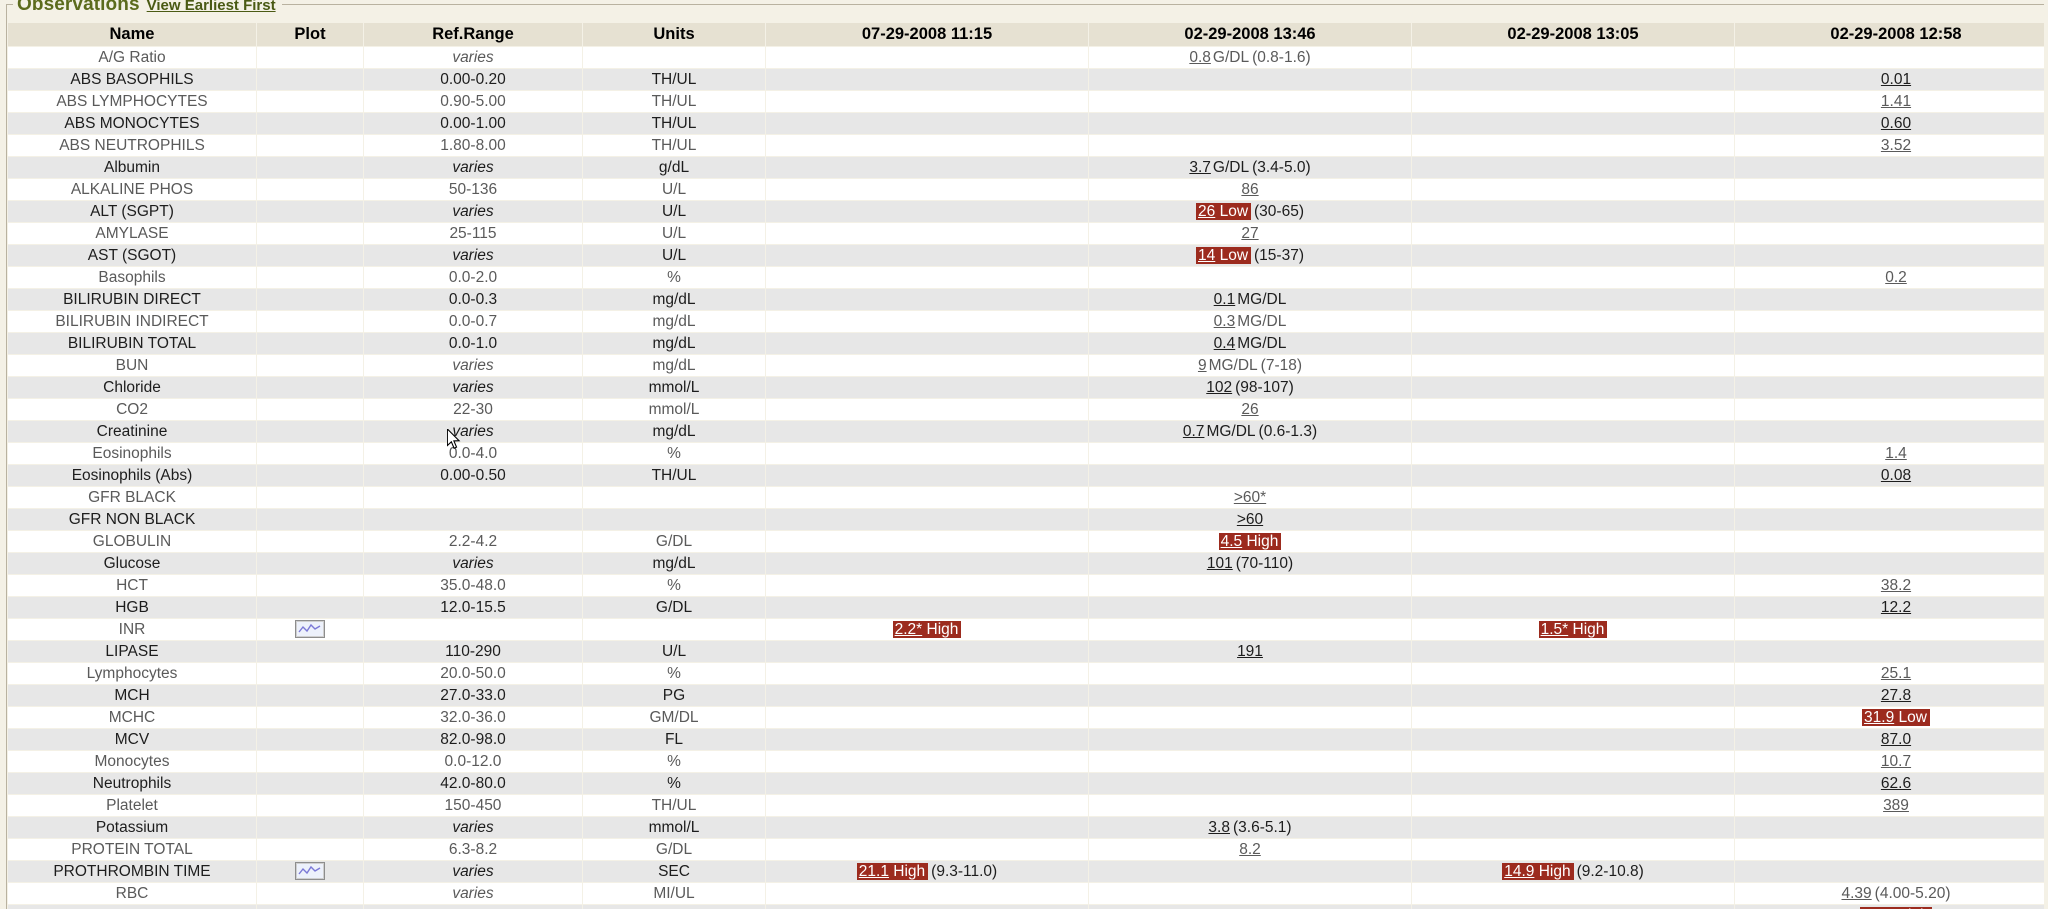 The width and height of the screenshot is (2048, 909). Describe the element at coordinates (1573, 34) in the screenshot. I see `column-header-date-3: 02-29-2008 13:05` at that location.